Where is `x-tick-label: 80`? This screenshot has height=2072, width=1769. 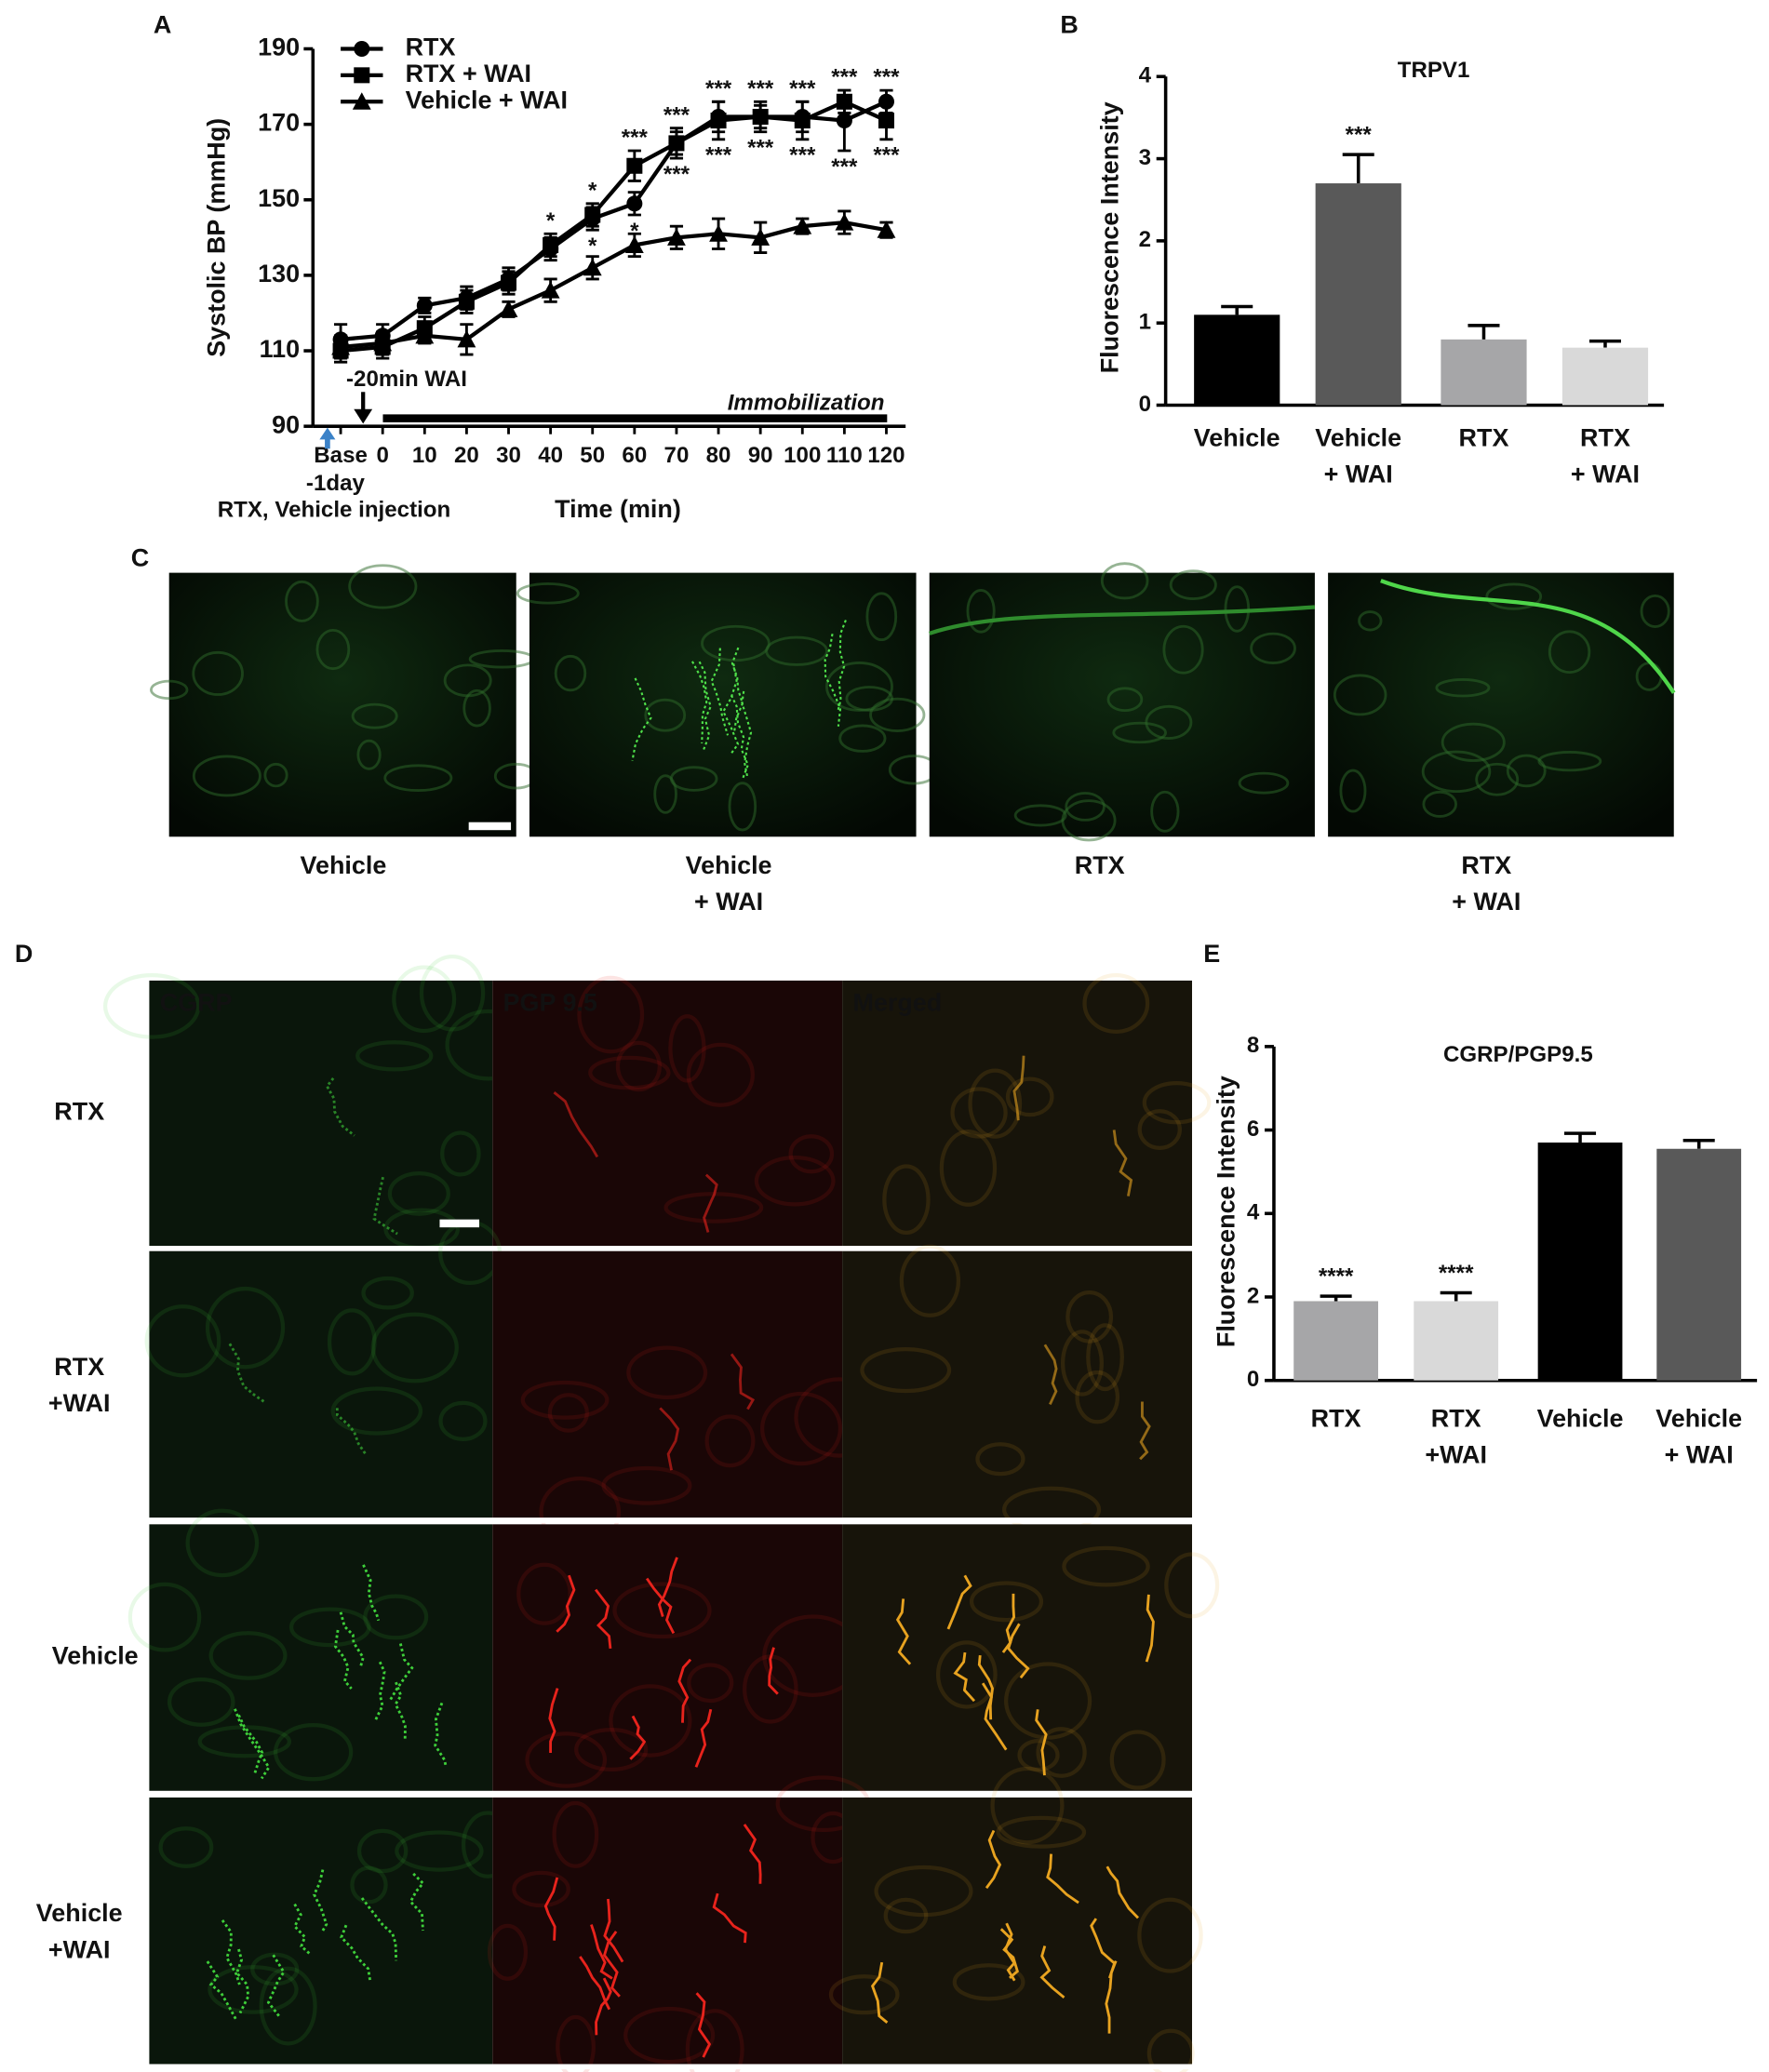 x-tick-label: 80 is located at coordinates (719, 456).